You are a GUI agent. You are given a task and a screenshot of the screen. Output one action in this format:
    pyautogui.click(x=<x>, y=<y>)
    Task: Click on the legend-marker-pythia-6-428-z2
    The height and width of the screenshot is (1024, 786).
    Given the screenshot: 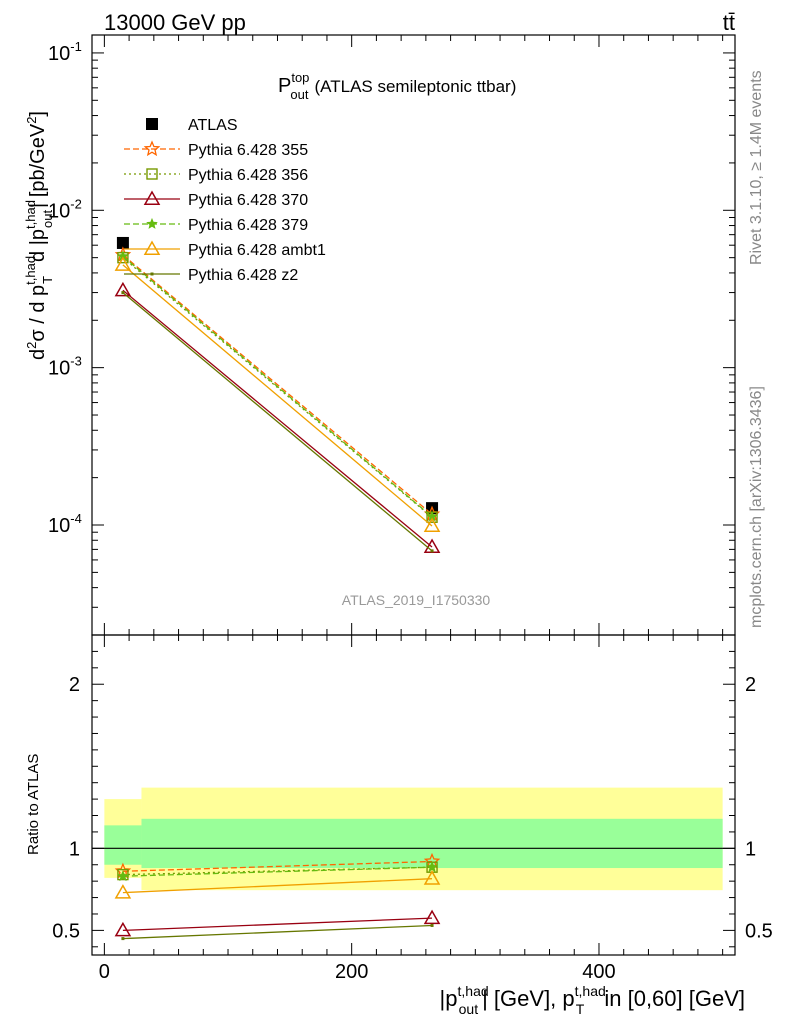 What is the action you would take?
    pyautogui.click(x=152, y=274)
    